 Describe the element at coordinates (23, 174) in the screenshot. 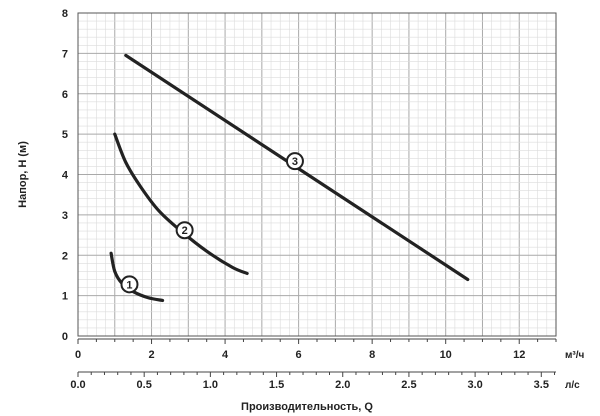

I see `y-axis-title: Напор, H (м)` at that location.